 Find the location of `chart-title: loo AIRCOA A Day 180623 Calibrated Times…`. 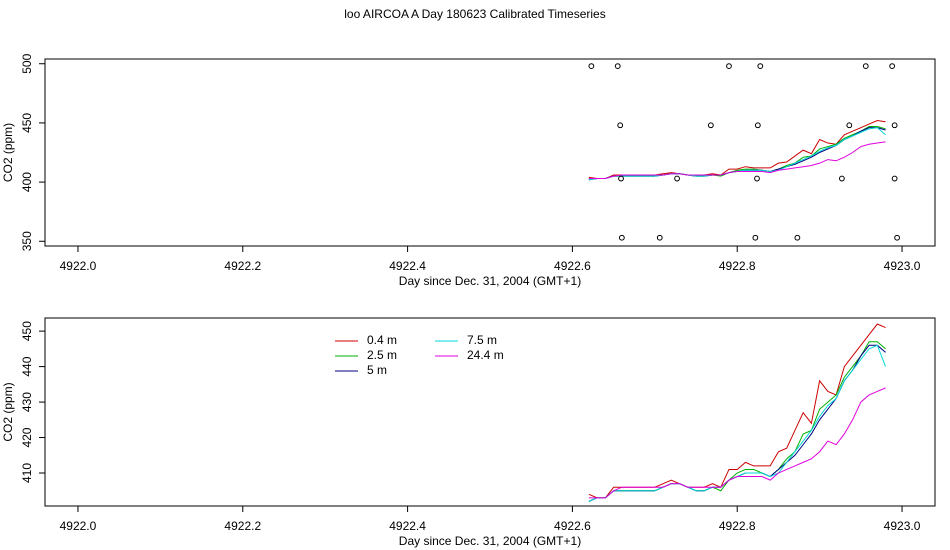

chart-title: loo AIRCOA A Day 180623 Calibrated Times… is located at coordinates (474, 14).